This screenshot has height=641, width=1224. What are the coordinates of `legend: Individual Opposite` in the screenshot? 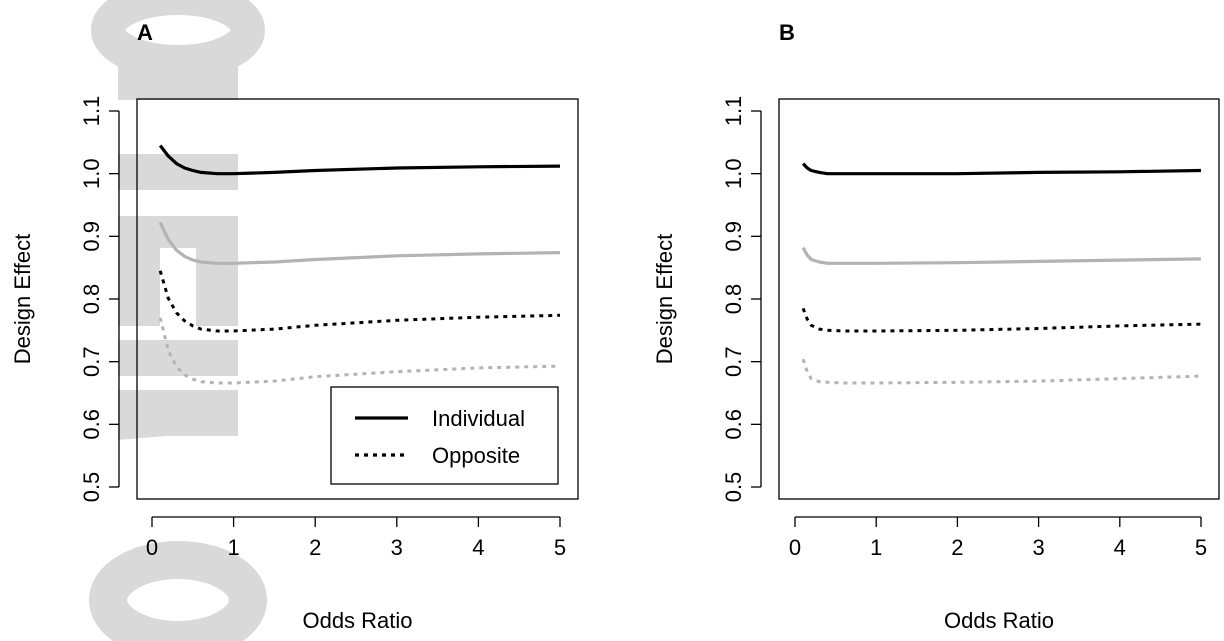 It's located at (444, 435).